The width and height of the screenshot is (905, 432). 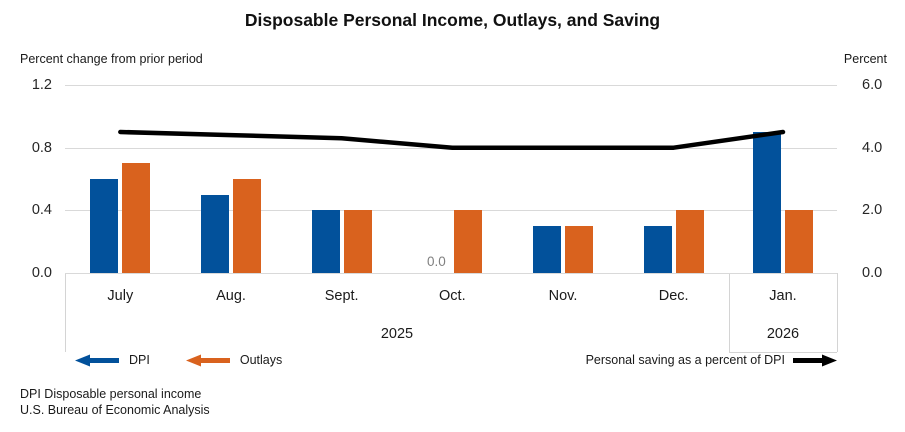 I want to click on month-label: Dec., so click(x=673, y=296).